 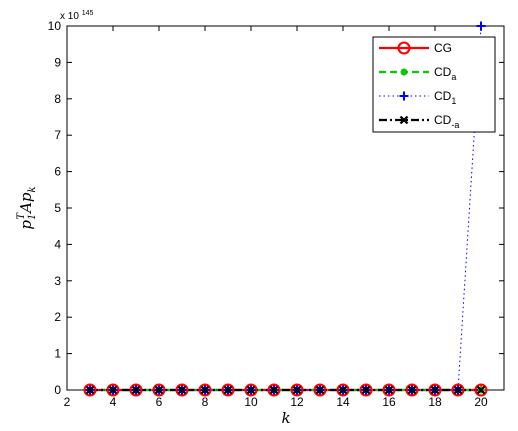 What do you see at coordinates (57, 62) in the screenshot?
I see `y-tick-label: 9` at bounding box center [57, 62].